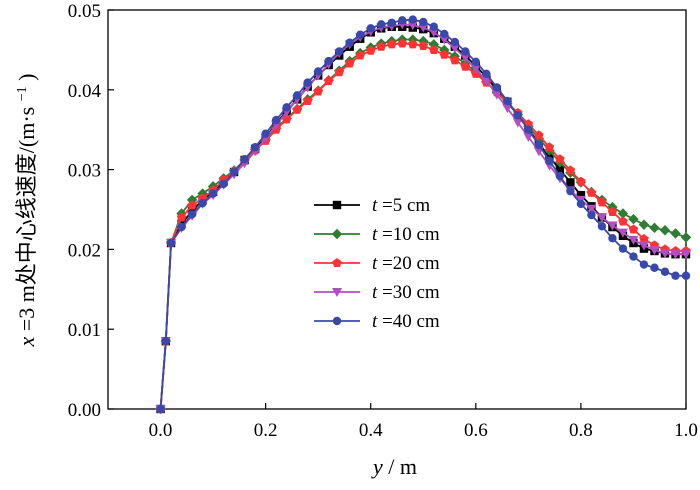 Image resolution: width=700 pixels, height=490 pixels. I want to click on legend-label: t =10 cm, so click(406, 234).